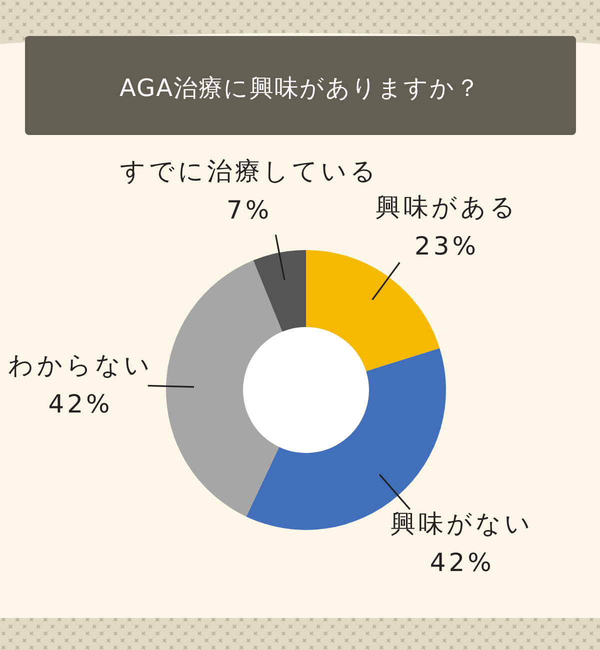 Image resolution: width=600 pixels, height=650 pixels. What do you see at coordinates (300, 88) in the screenshot?
I see `chart-title: AGA治療に興味がありますか？` at bounding box center [300, 88].